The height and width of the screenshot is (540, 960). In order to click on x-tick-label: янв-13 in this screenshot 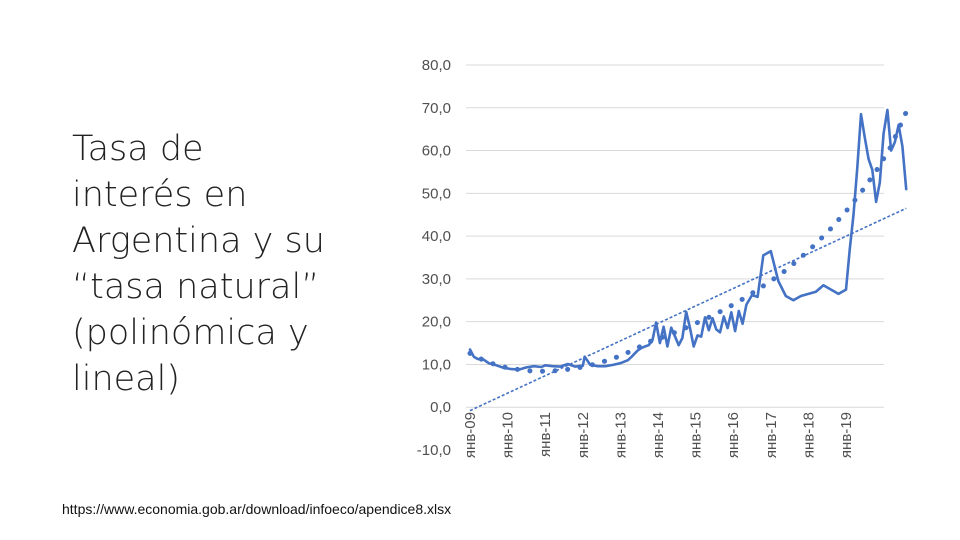, I will do `click(620, 435)`.